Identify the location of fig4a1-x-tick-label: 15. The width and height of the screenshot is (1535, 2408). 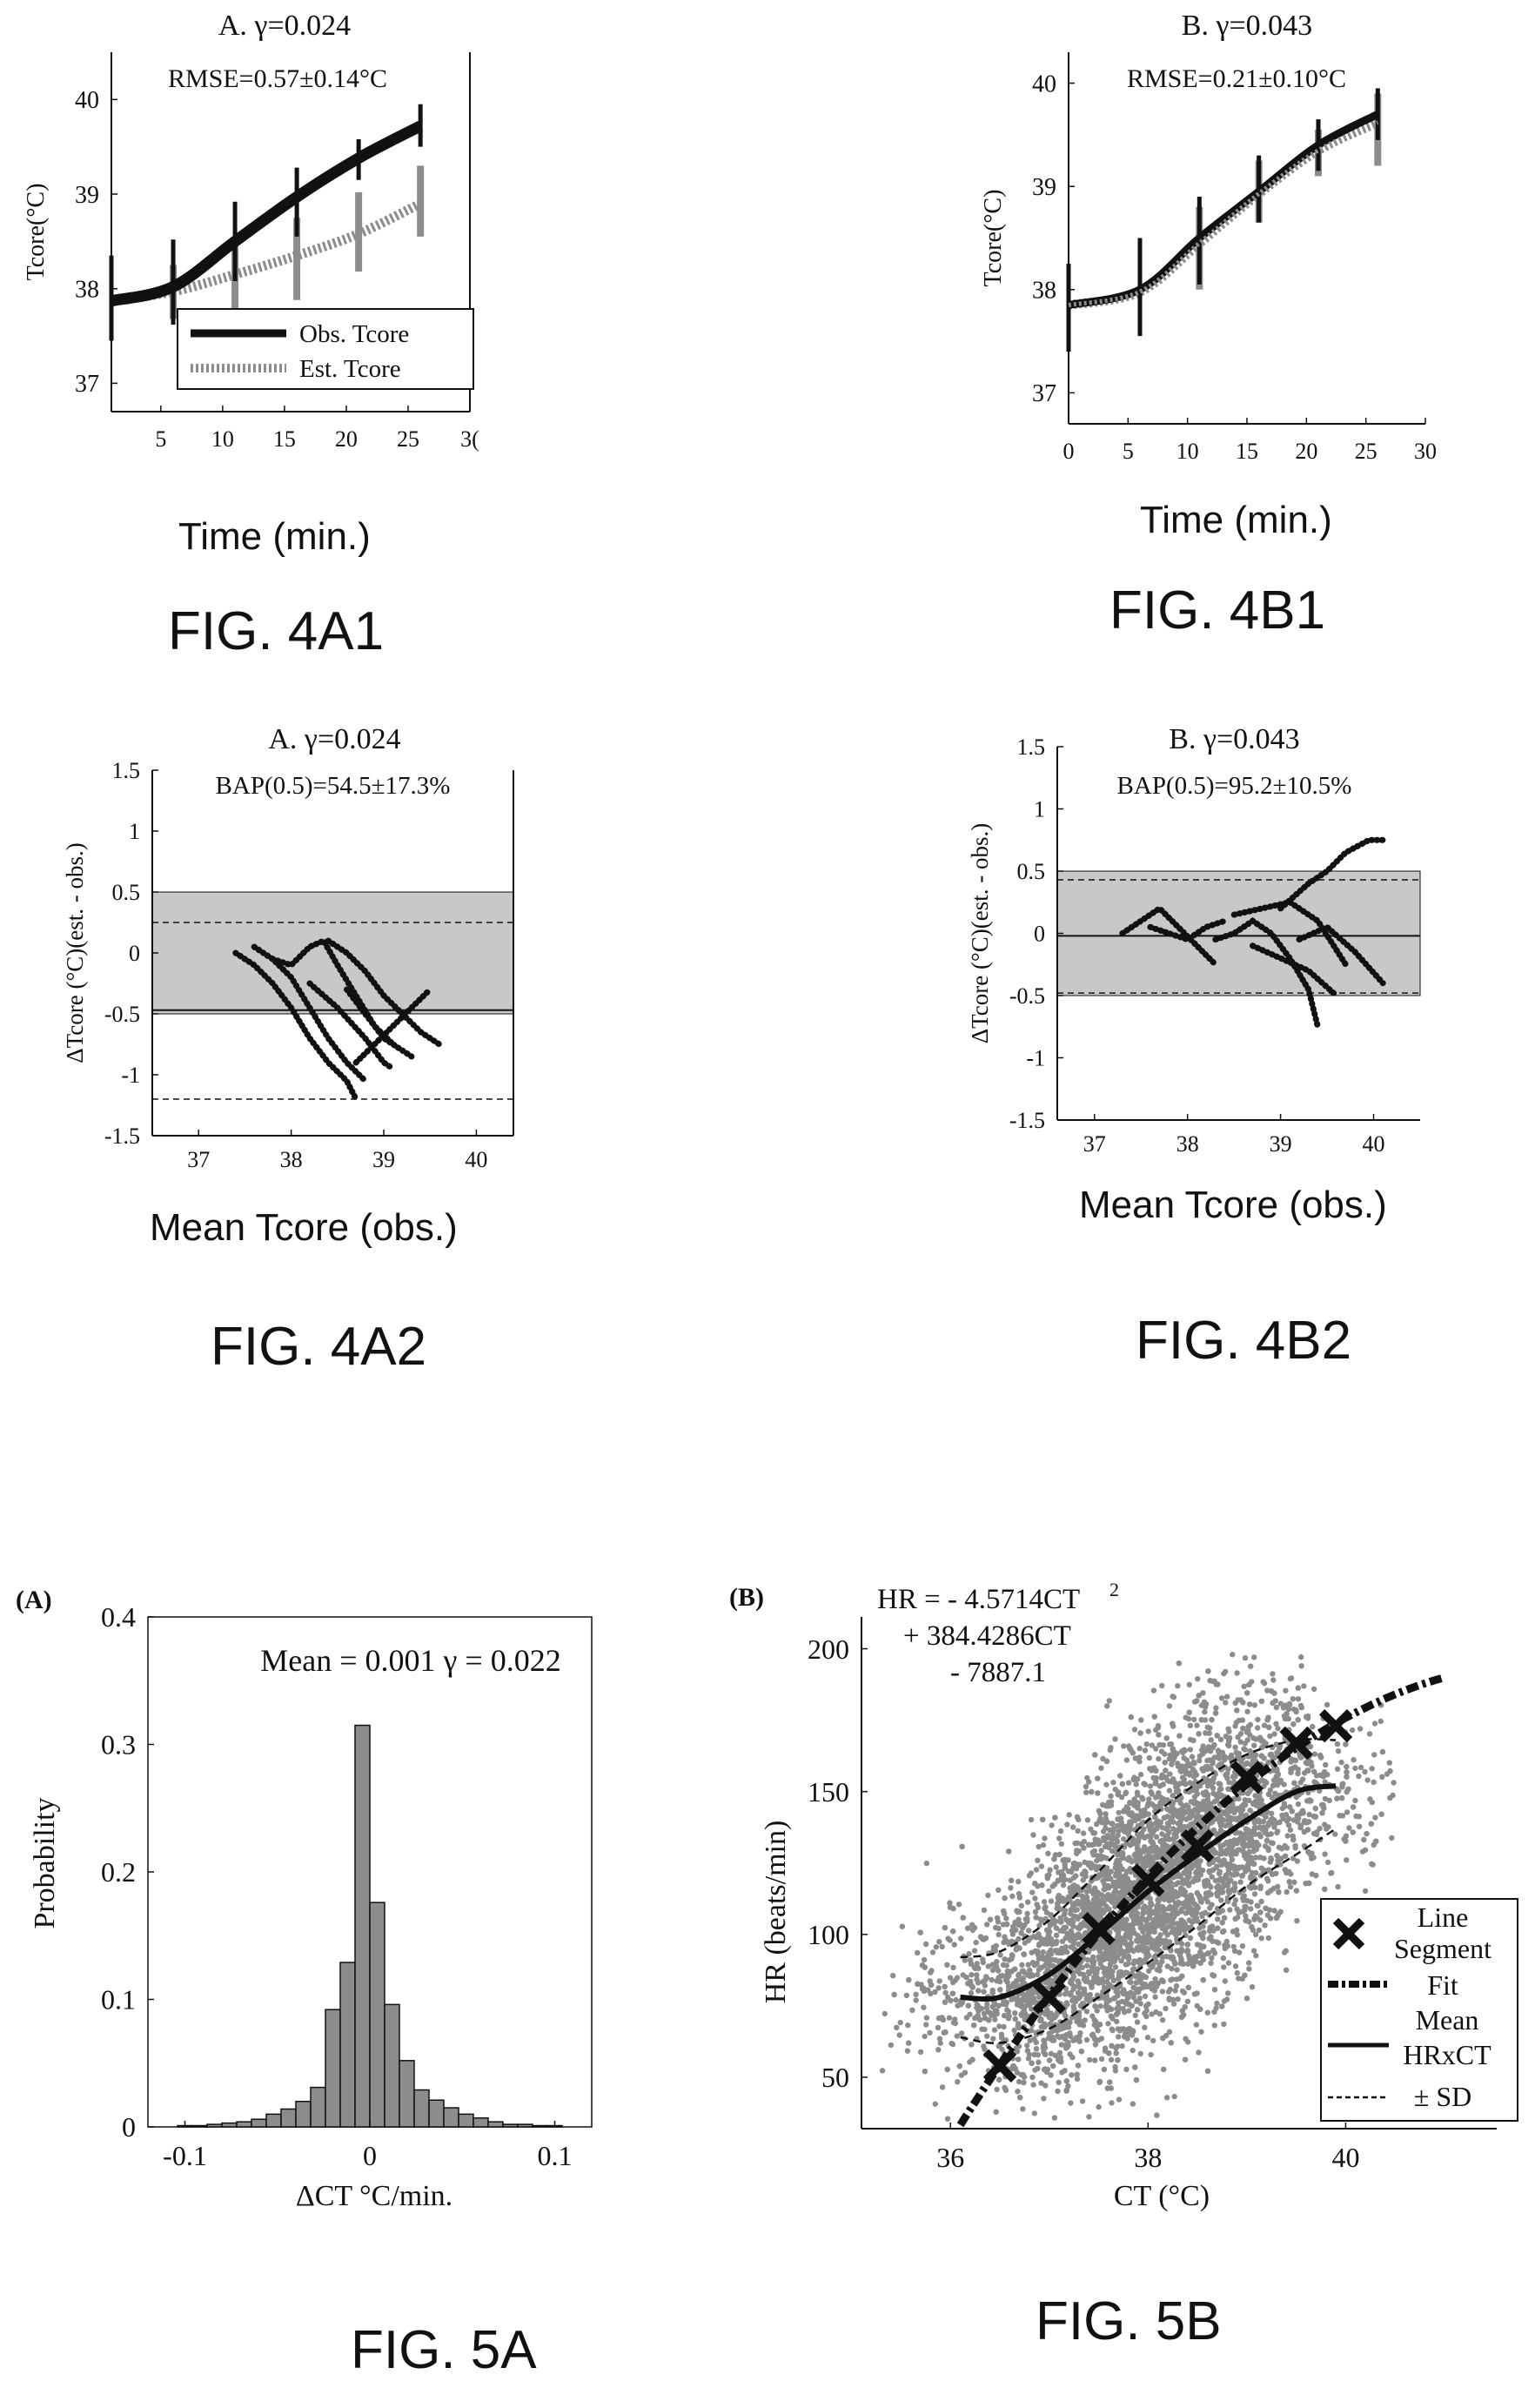
(284, 439).